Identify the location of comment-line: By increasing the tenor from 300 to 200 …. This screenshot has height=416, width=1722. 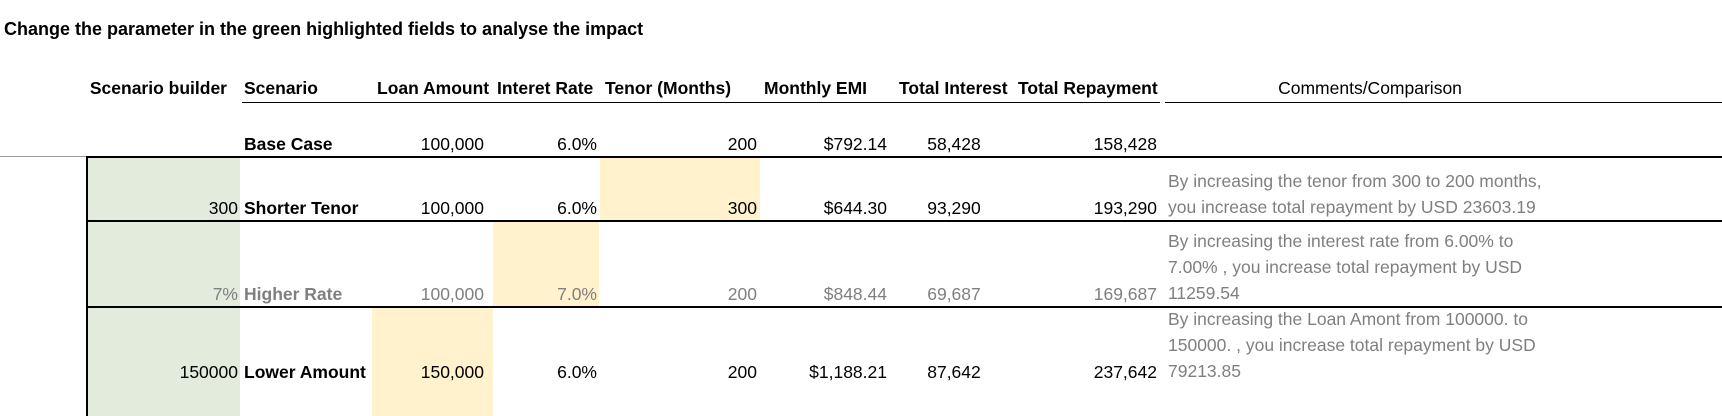
(1355, 181).